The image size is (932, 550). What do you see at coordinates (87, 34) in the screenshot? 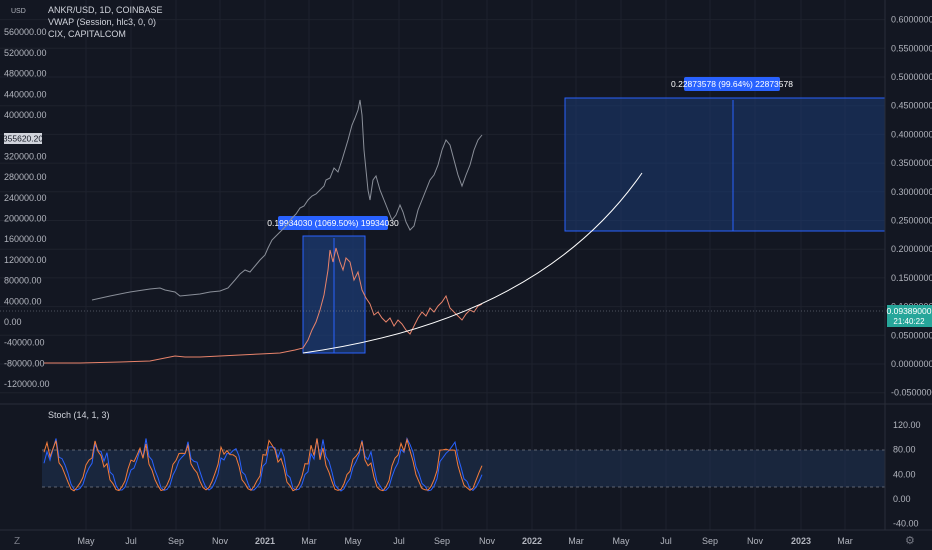
I see `legend-cix: CIX, CAPITALCOM` at bounding box center [87, 34].